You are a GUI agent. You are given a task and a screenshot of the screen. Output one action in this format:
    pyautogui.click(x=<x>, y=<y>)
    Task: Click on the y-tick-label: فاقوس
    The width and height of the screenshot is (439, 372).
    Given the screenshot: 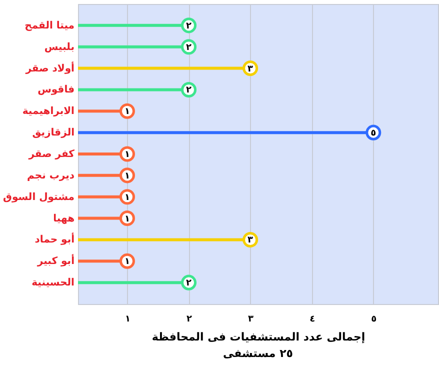 What is the action you would take?
    pyautogui.click(x=56, y=90)
    